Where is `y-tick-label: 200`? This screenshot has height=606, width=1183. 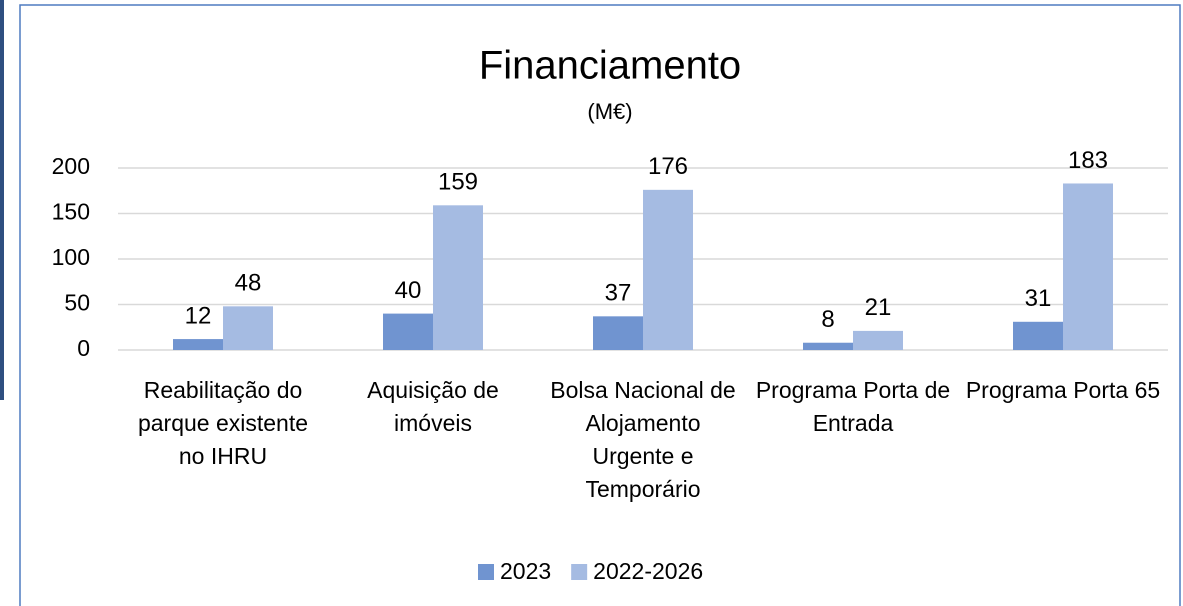 y-tick-label: 200 is located at coordinates (71, 166).